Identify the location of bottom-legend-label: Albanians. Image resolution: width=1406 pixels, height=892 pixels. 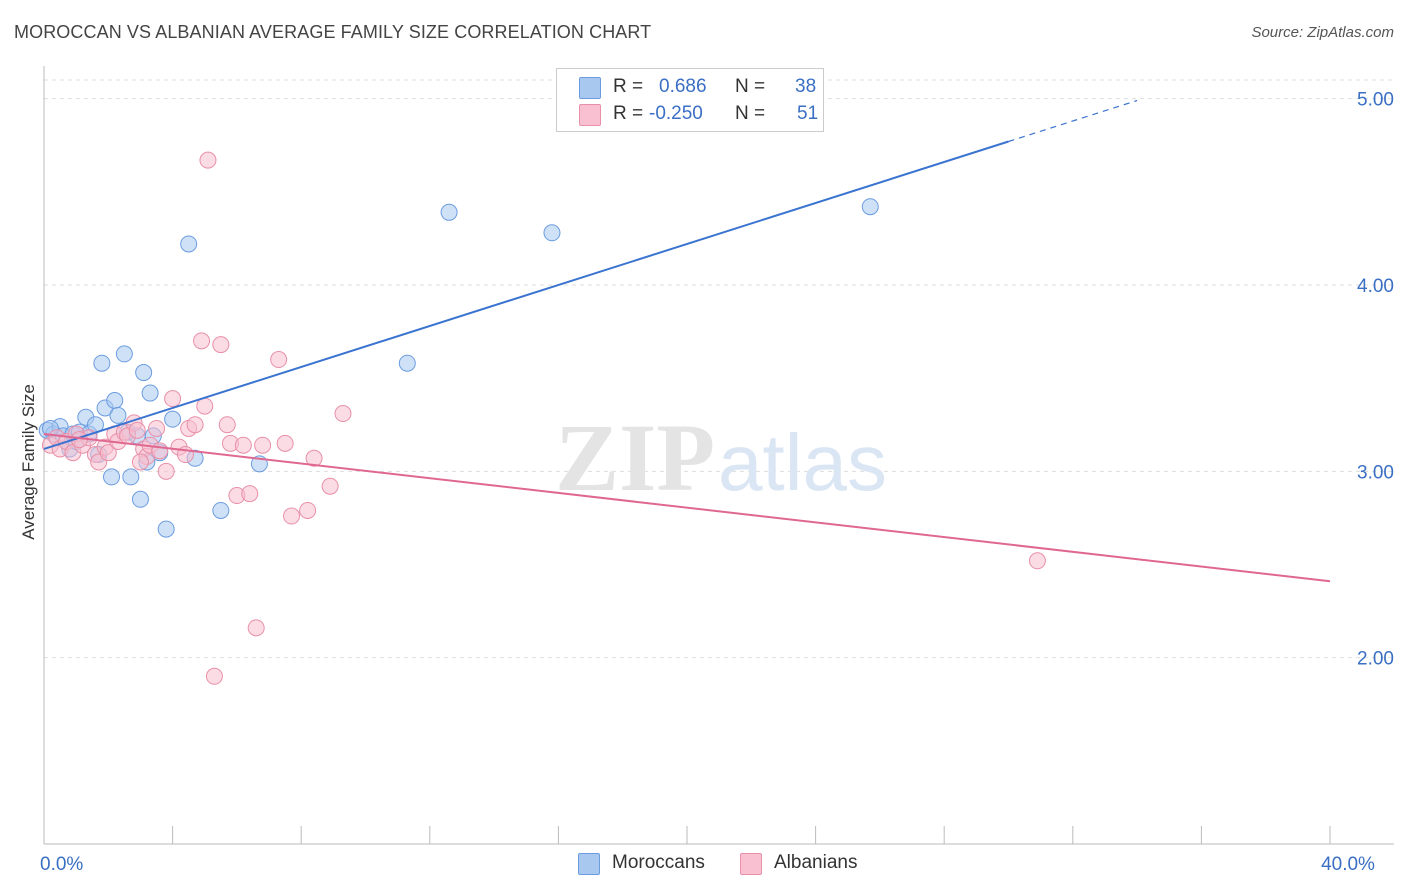
(816, 862).